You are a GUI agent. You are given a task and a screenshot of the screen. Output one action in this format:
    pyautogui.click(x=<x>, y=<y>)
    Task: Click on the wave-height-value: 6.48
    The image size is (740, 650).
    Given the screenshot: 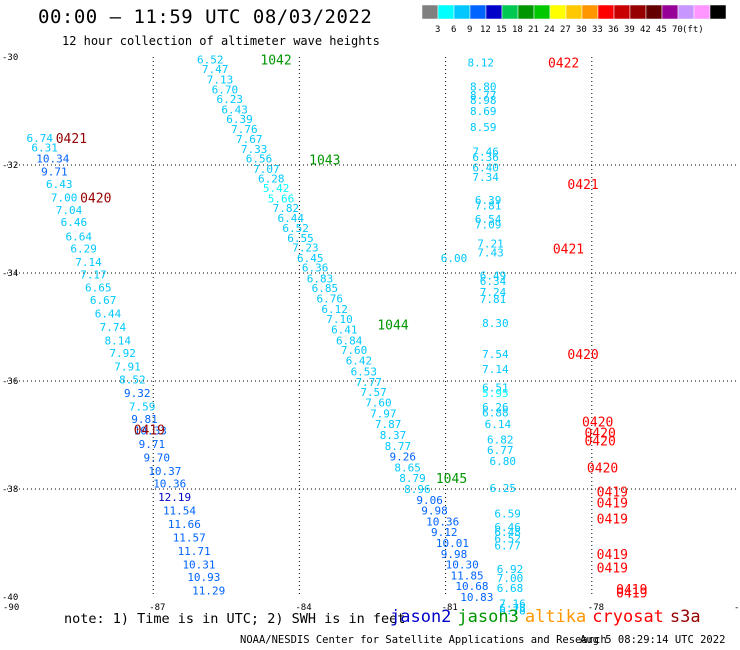 What is the action you would take?
    pyautogui.click(x=507, y=532)
    